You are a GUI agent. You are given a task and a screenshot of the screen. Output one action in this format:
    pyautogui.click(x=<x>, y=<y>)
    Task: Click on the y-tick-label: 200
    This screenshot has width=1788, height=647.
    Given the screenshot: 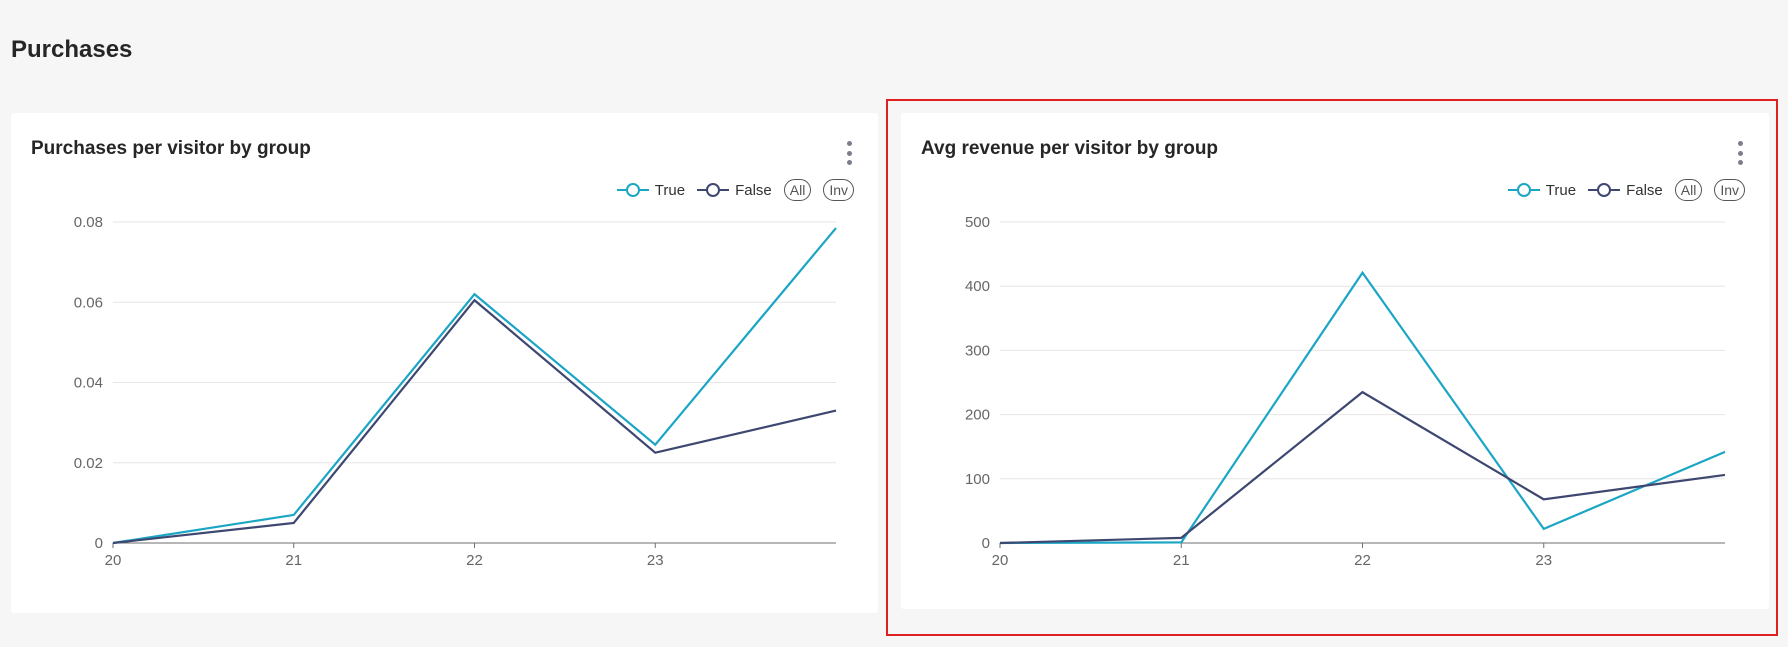 What is the action you would take?
    pyautogui.click(x=977, y=415)
    